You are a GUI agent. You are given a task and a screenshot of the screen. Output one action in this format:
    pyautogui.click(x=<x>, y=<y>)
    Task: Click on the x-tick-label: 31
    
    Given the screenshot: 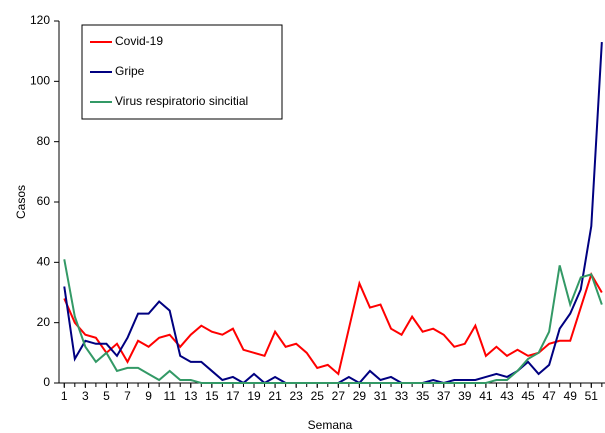 What is the action you would take?
    pyautogui.click(x=381, y=396)
    